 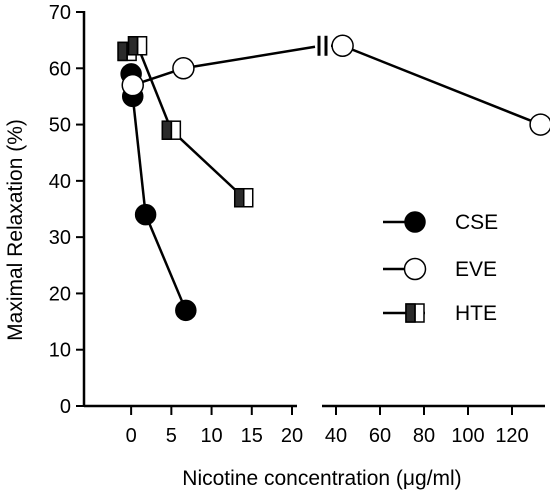 I want to click on x-tick-label-5: 5, so click(x=171, y=436).